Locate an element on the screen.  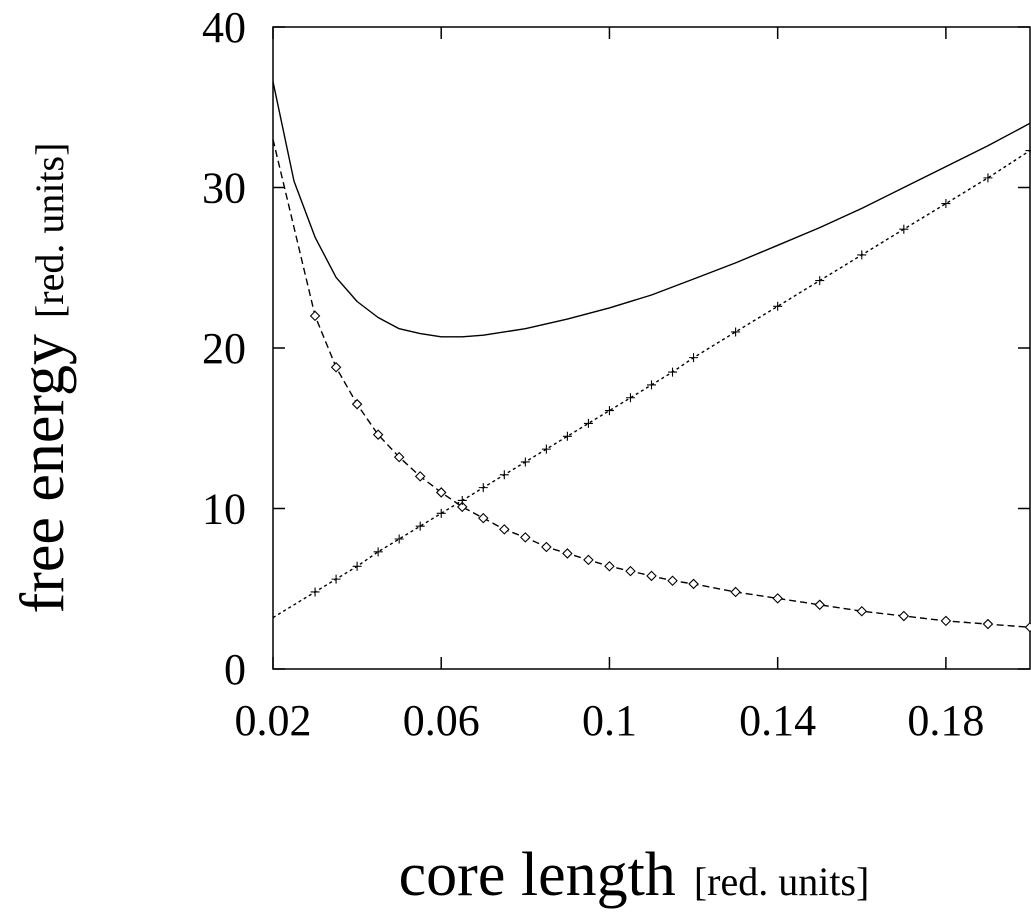
y-tick-label: 0 is located at coordinates (235, 669).